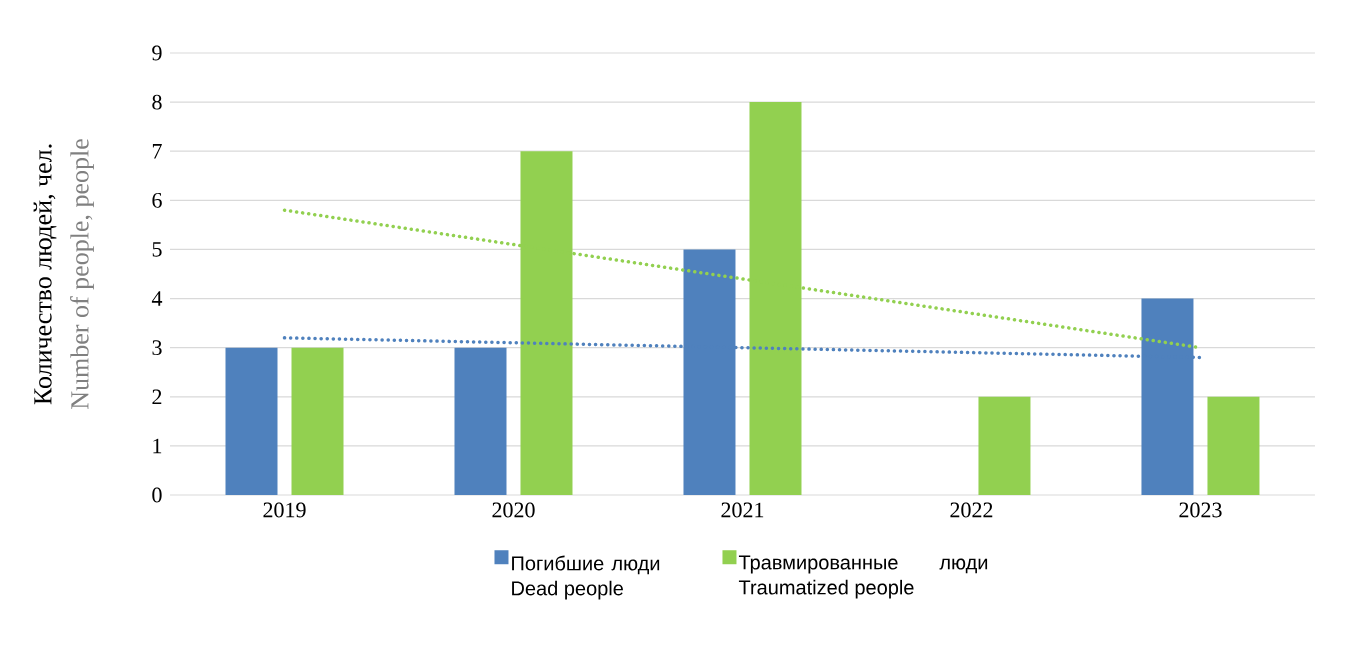 This screenshot has width=1356, height=670. I want to click on text: Number of people, people, so click(82, 274).